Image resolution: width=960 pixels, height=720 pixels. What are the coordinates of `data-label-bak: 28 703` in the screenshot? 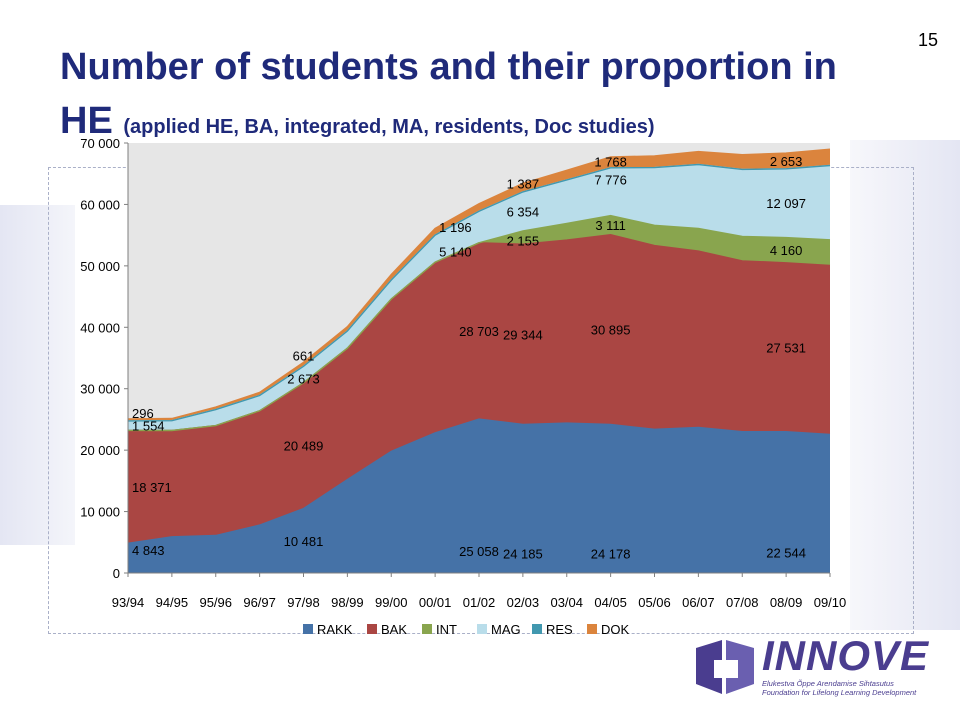 It's located at (479, 331).